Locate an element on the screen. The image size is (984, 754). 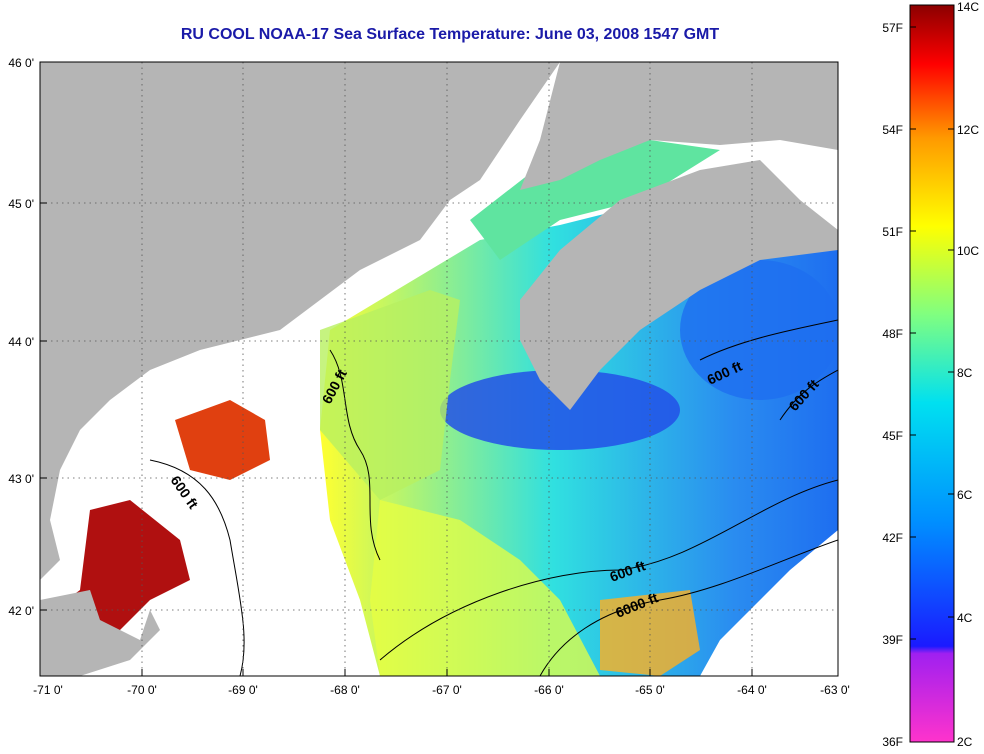
lat-tick-label: 42 0' is located at coordinates (21, 611).